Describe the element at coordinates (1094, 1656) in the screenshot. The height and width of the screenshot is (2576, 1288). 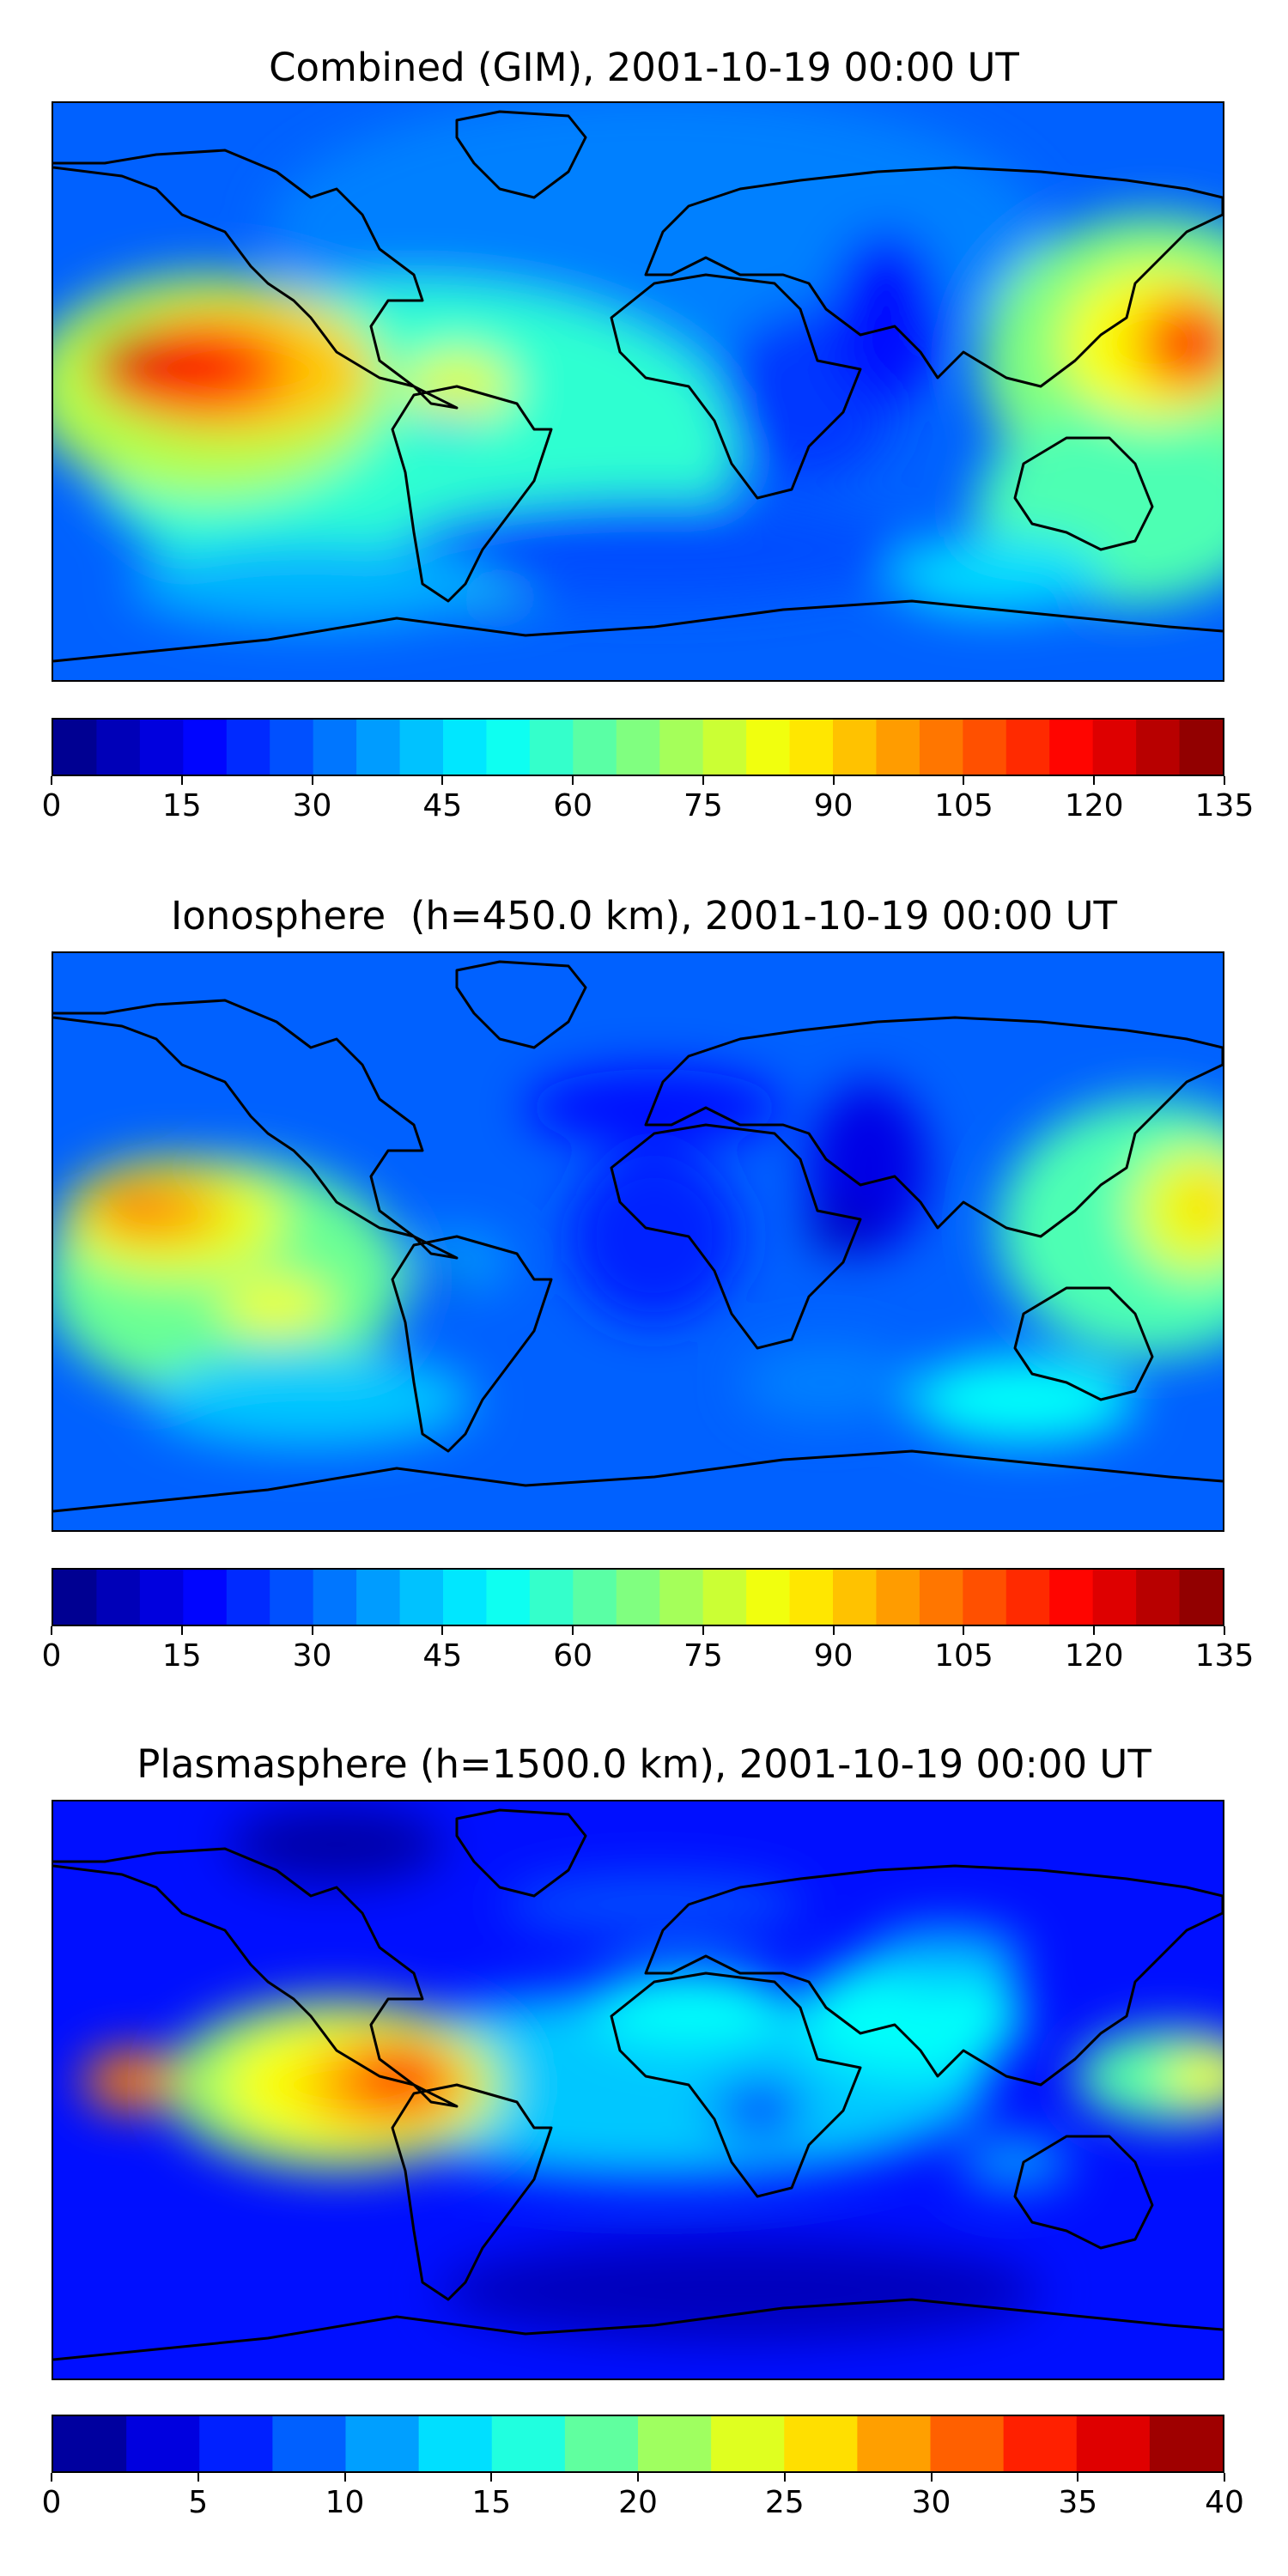
I see `colorbar-tick-label: 120` at that location.